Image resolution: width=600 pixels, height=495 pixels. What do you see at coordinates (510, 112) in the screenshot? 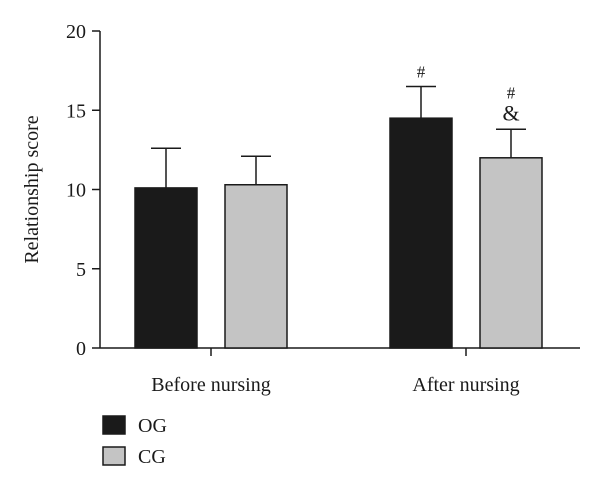
I see `significance-mark: &` at bounding box center [510, 112].